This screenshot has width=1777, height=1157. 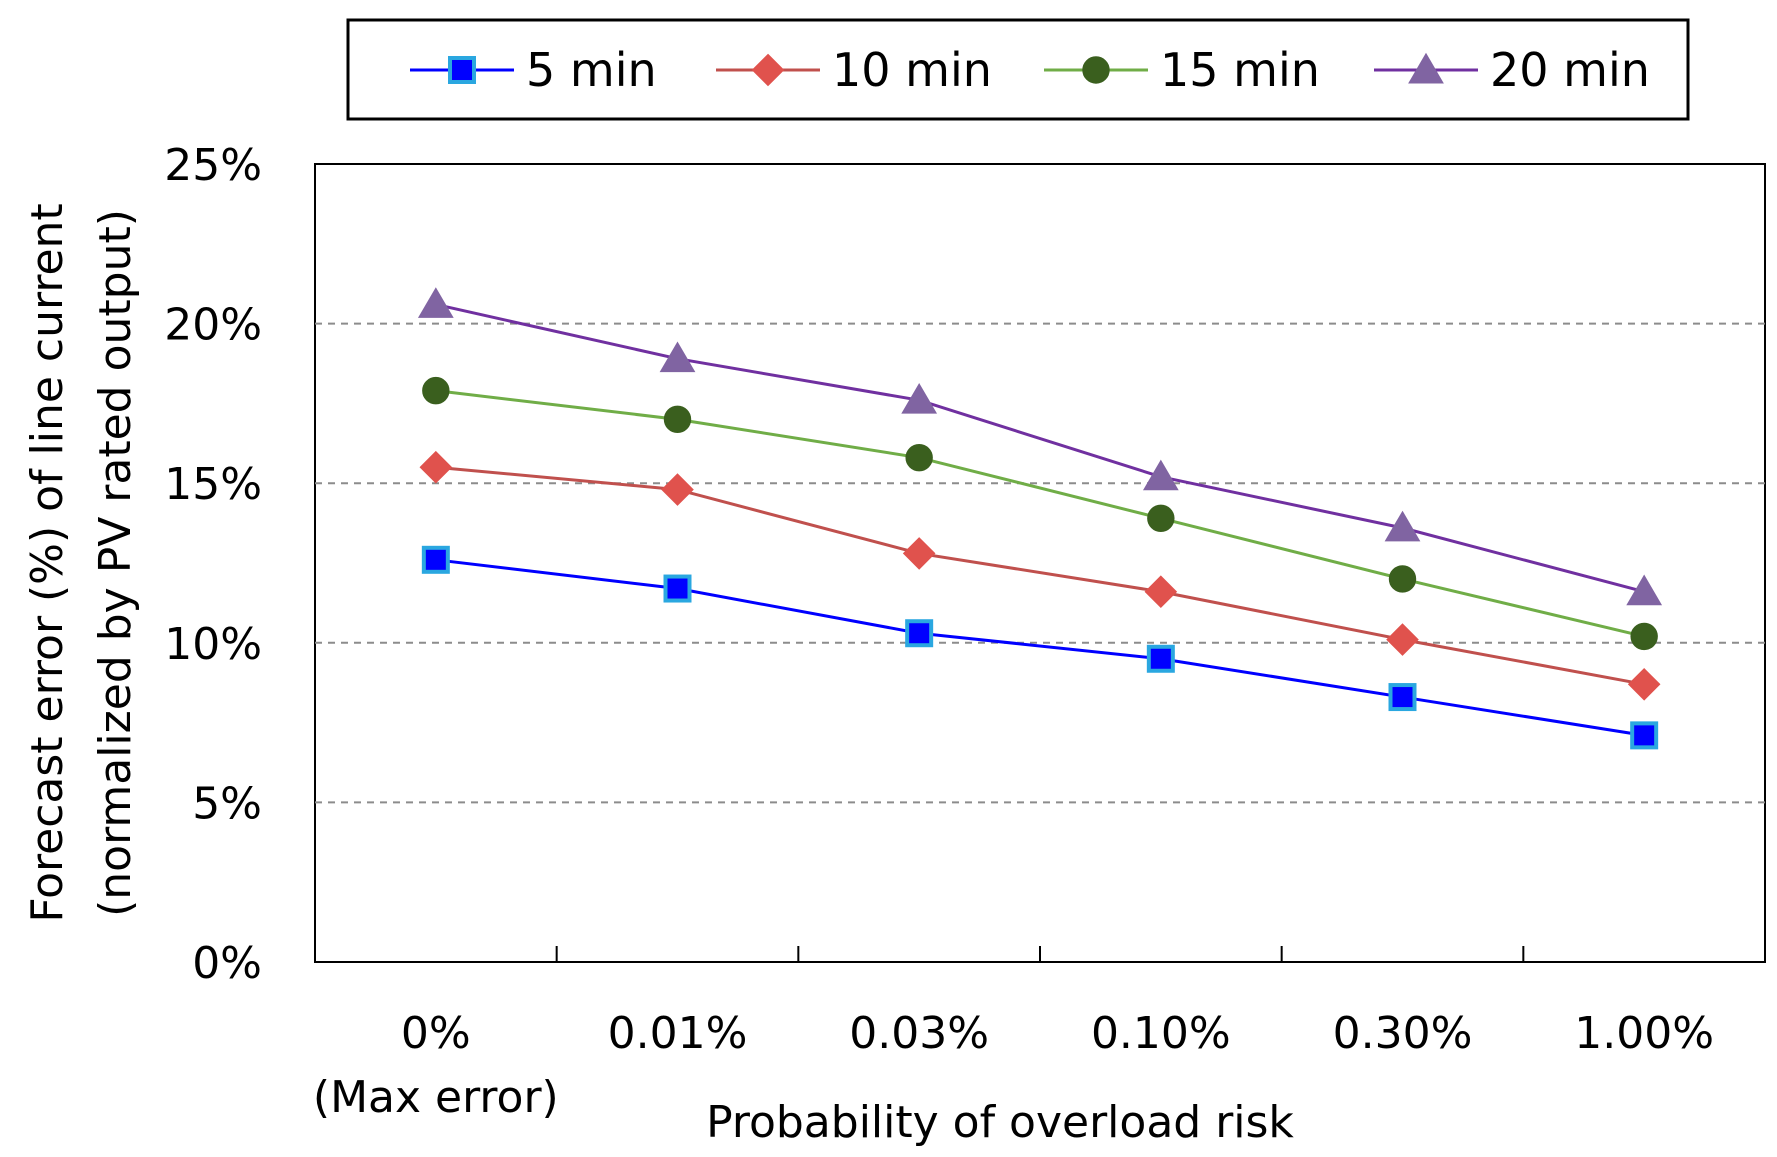 What do you see at coordinates (213, 644) in the screenshot?
I see `y-tick-label: 10%` at bounding box center [213, 644].